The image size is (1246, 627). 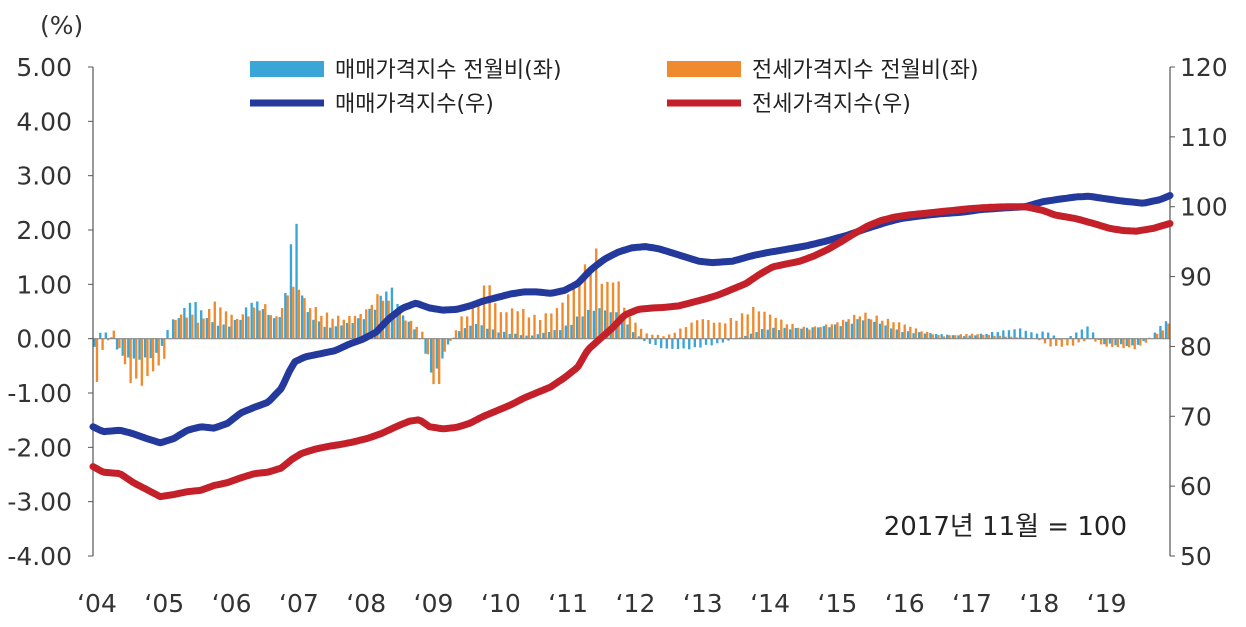 I want to click on left-axis-unit: (%), so click(x=61, y=25).